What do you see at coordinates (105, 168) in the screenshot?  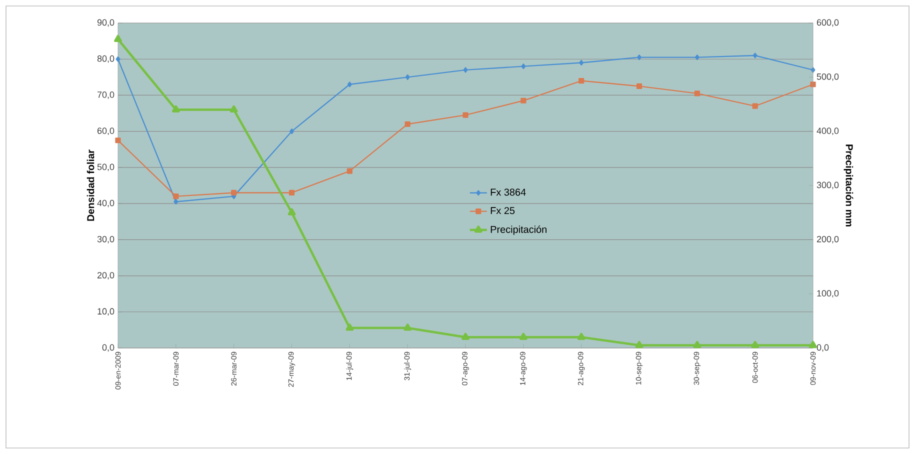 I see `y-tick-label: 50,0` at bounding box center [105, 168].